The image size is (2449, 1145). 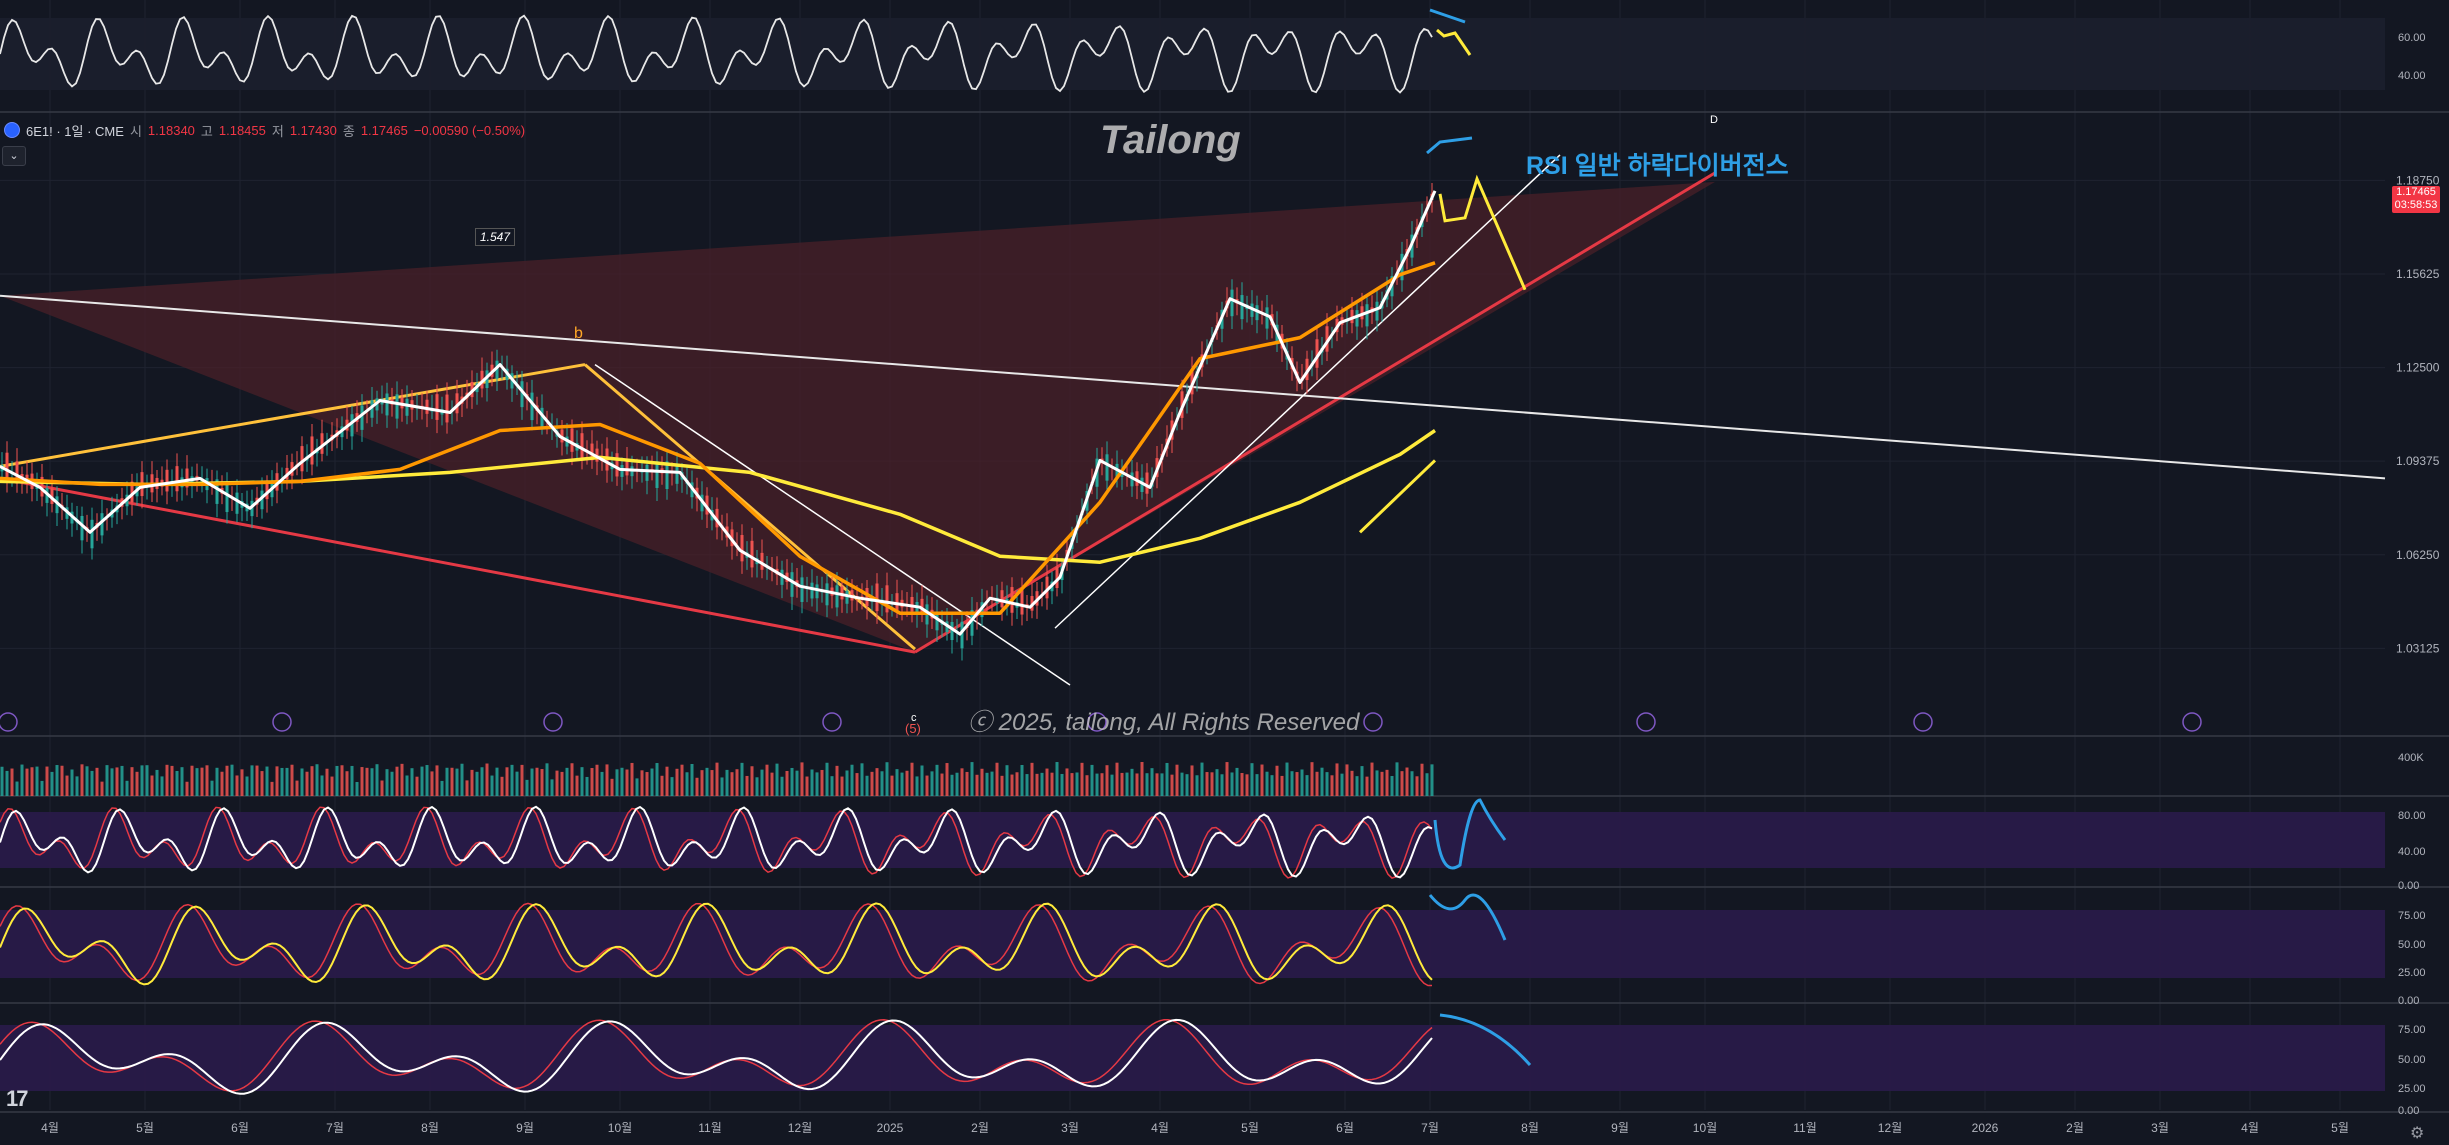 I want to click on time-tick-label: 2025, so click(x=890, y=1128).